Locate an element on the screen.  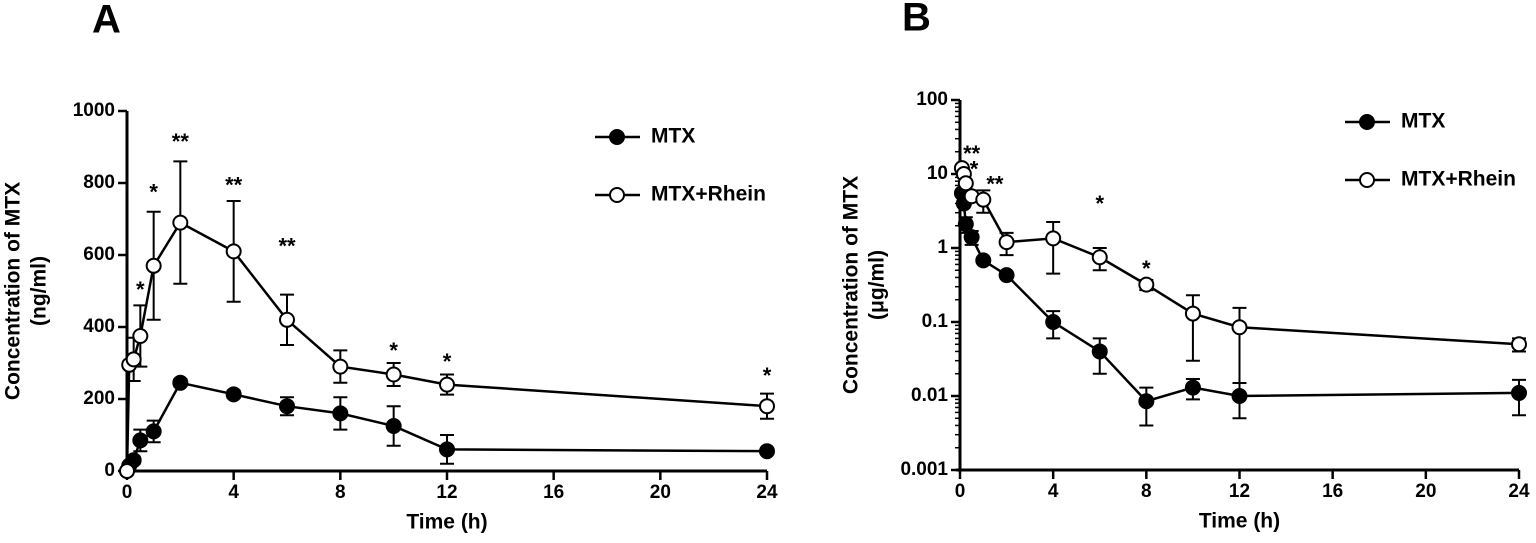
y-tick-label: 200 is located at coordinates (99, 398).